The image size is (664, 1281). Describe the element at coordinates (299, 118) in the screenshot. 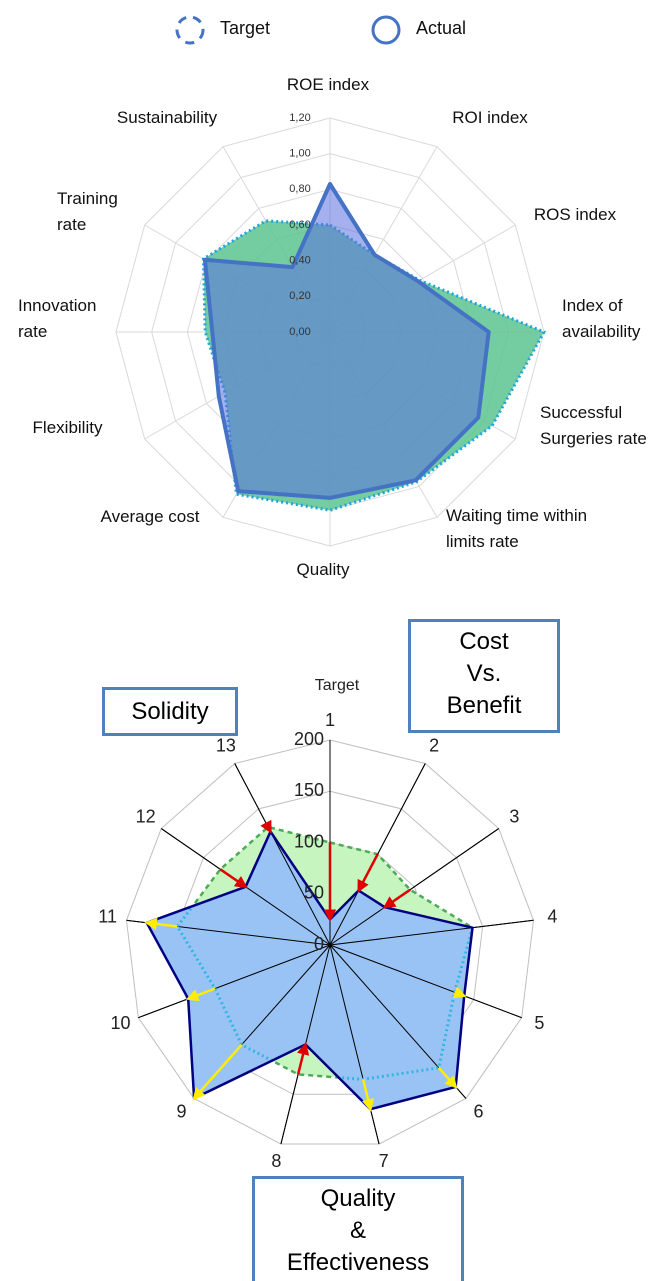

I see `tick-label: 1,20` at that location.